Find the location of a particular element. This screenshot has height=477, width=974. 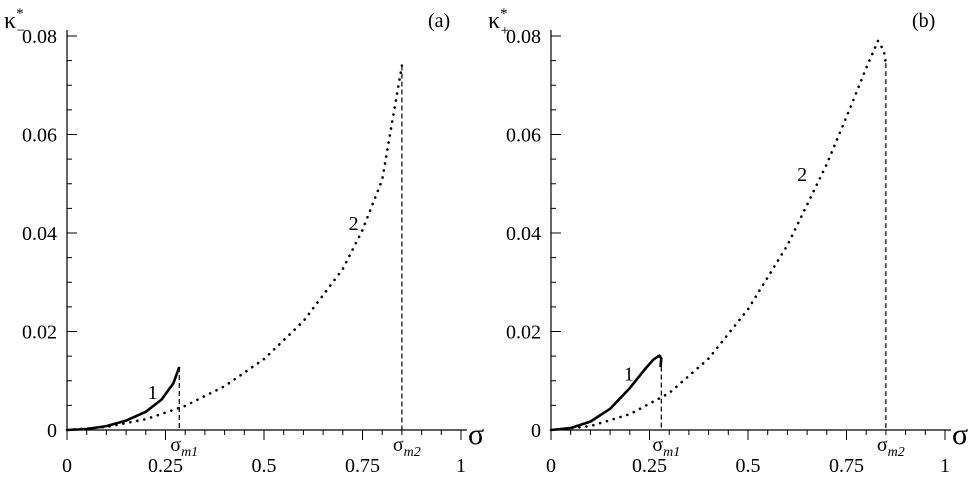

y-tick-label-b: 0.04 is located at coordinates (523, 234).